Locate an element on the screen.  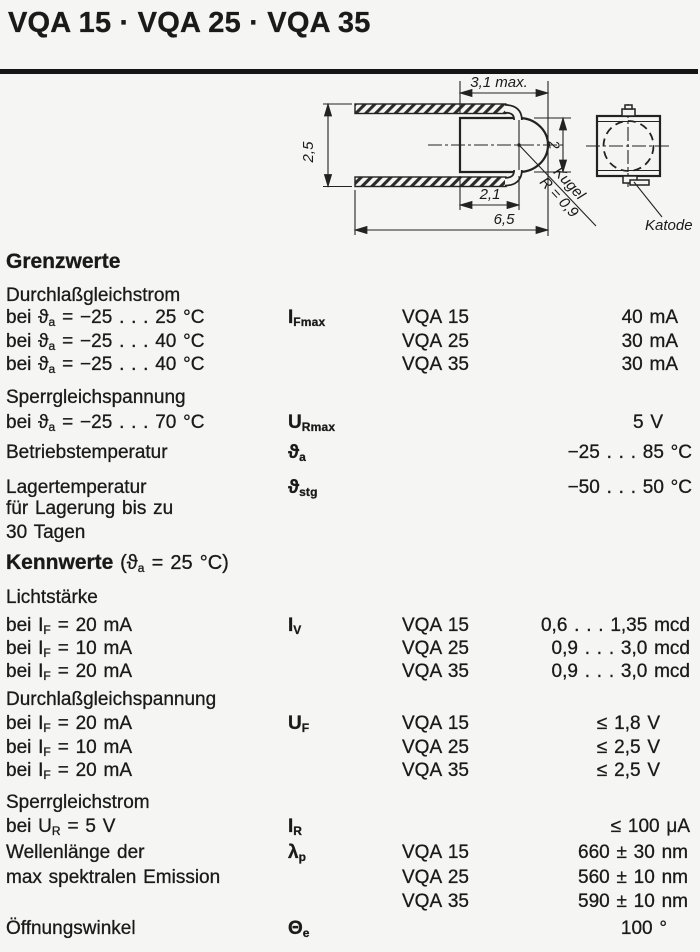
dim-body-length: 2,1 is located at coordinates (490, 194).